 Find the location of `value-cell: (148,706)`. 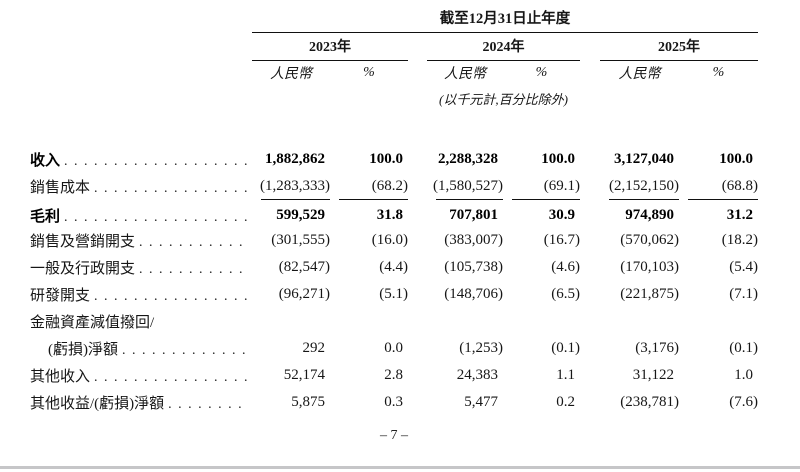

value-cell: (148,706) is located at coordinates (473, 294).